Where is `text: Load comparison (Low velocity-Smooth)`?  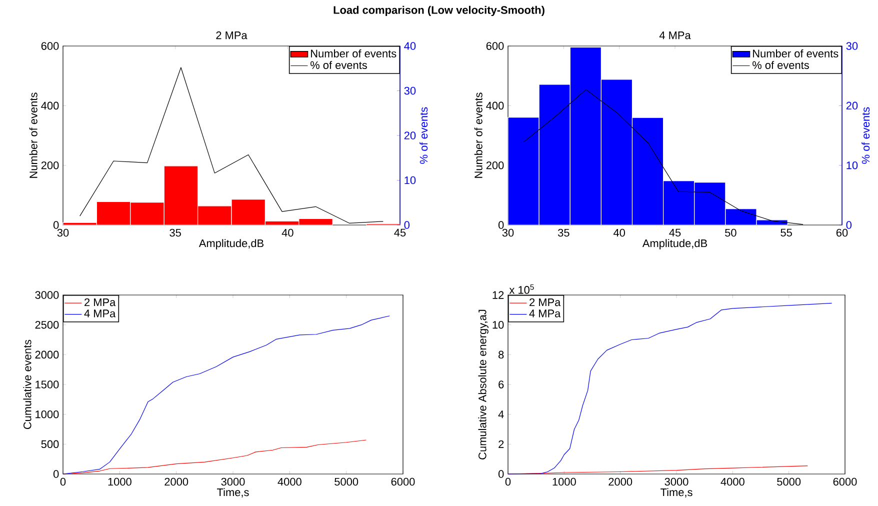 text: Load comparison (Low velocity-Smooth) is located at coordinates (439, 11).